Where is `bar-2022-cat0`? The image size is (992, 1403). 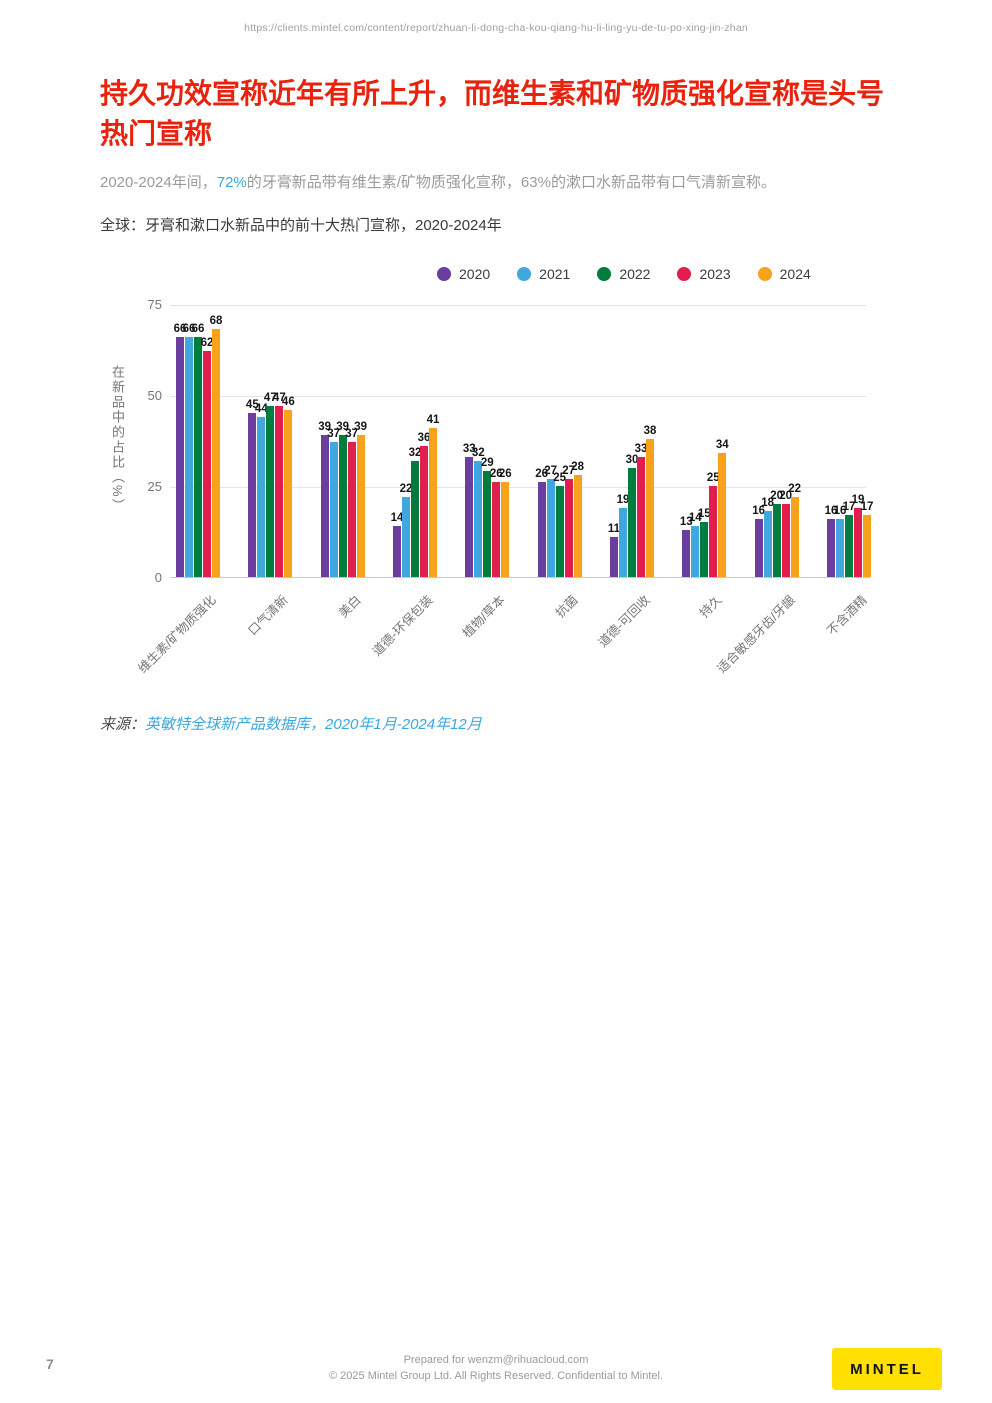
bar-2022-cat0 is located at coordinates (198, 456).